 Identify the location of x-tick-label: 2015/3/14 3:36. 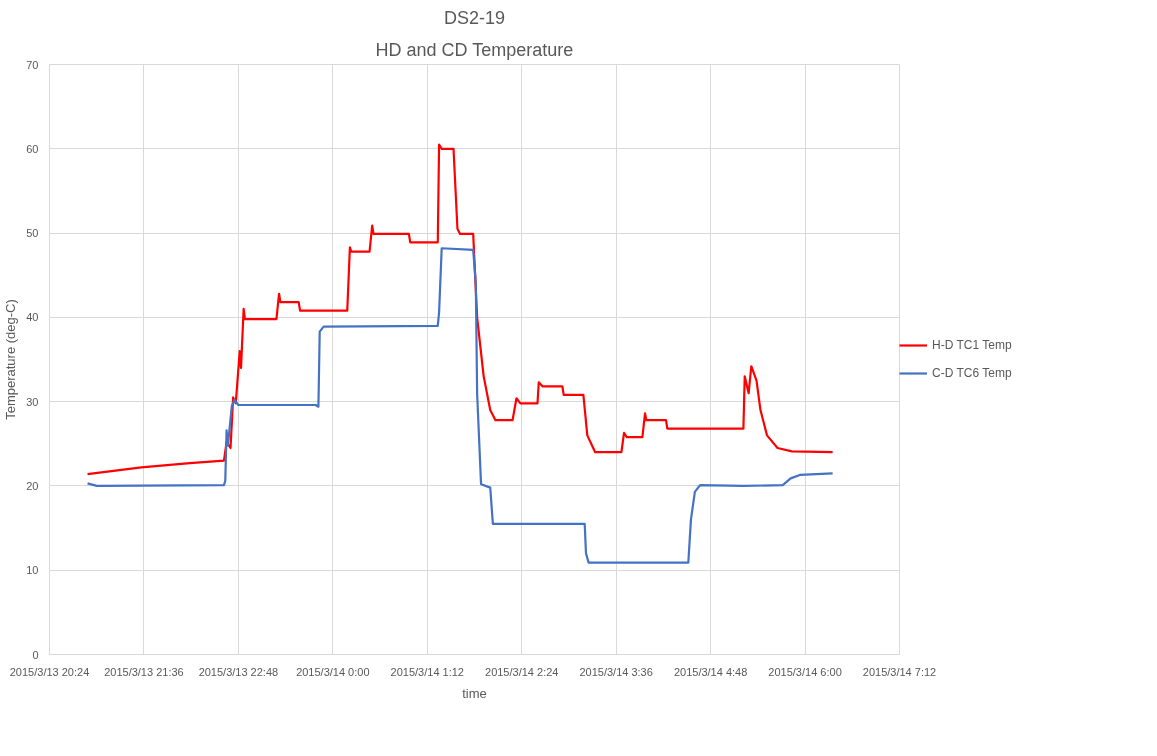
(616, 671).